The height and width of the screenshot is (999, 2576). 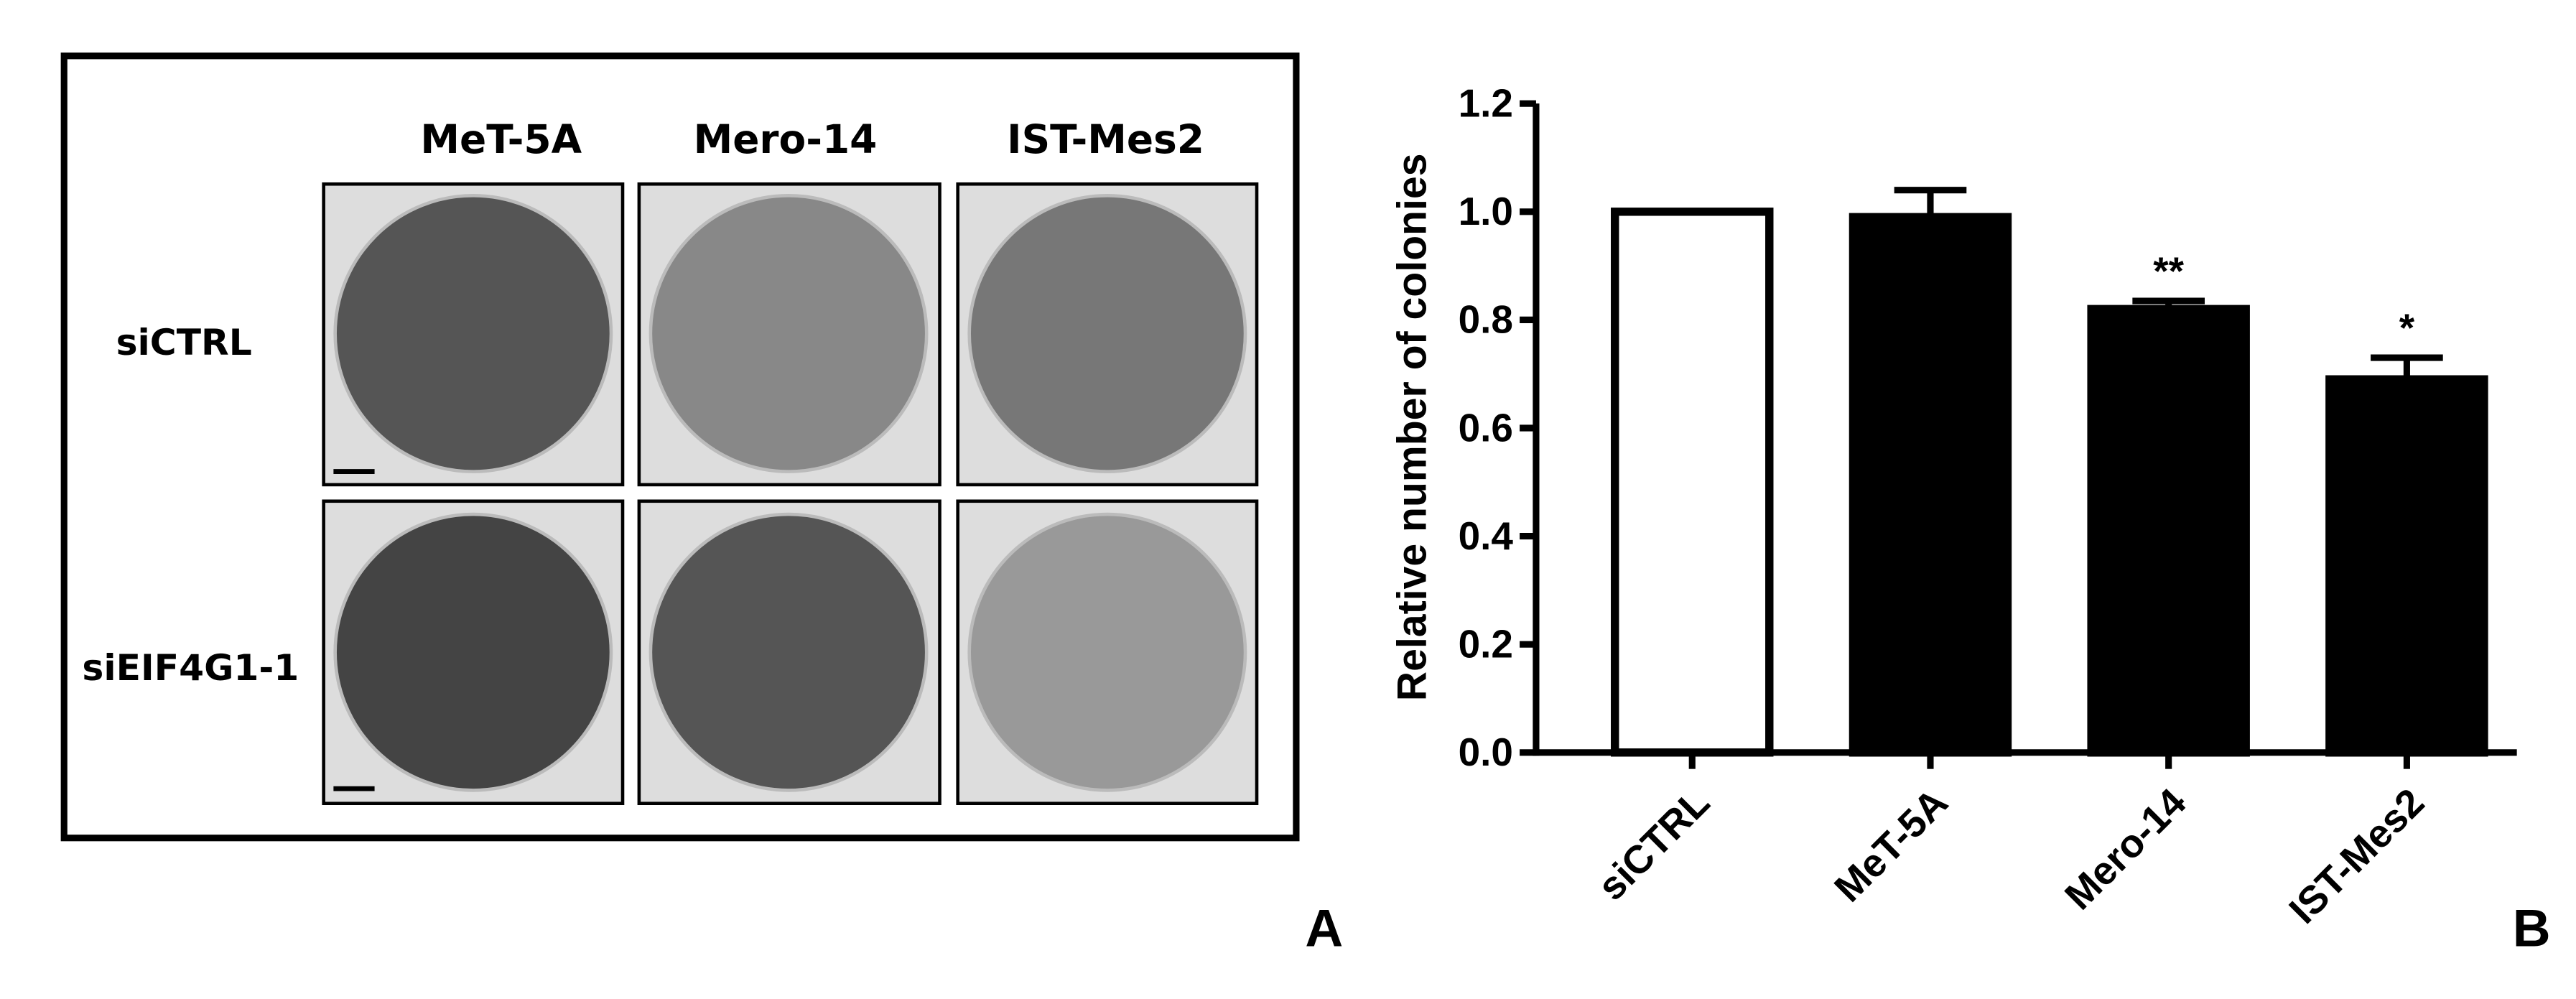 I want to click on y-tick-label: 0.0, so click(x=1486, y=752).